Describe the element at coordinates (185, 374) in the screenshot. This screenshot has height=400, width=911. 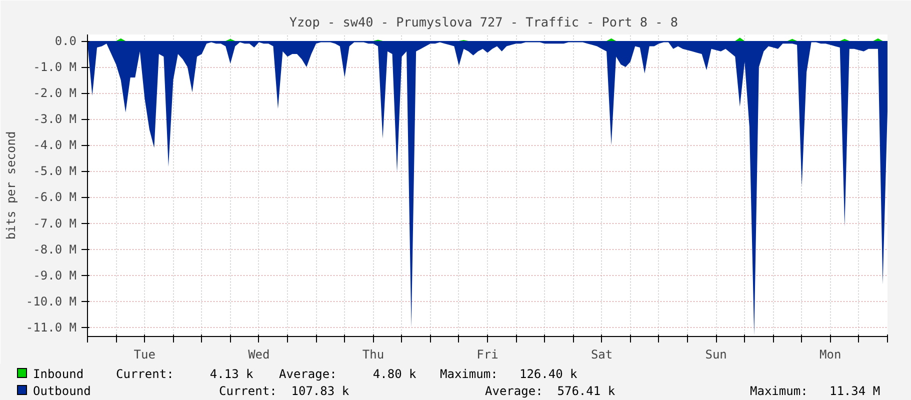
I see `text: Current: 4.13 k` at that location.